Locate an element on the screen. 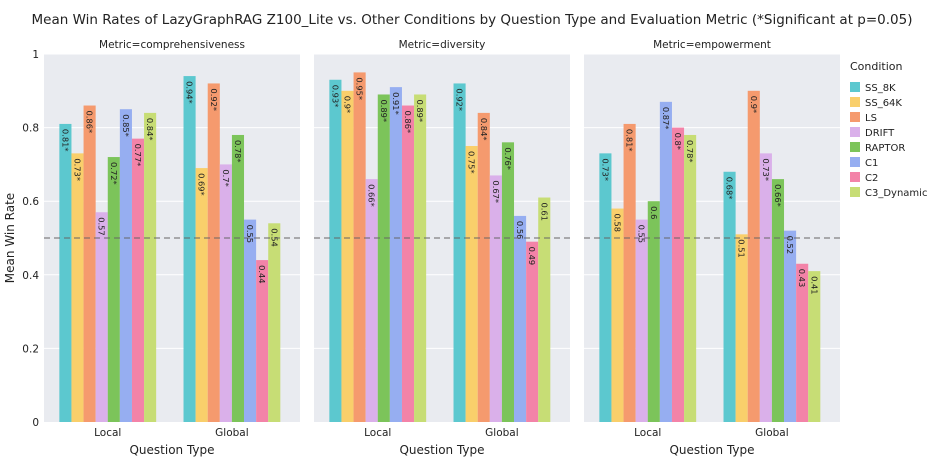 This screenshot has width=944, height=468. y-tick-label: 0 is located at coordinates (35, 423).